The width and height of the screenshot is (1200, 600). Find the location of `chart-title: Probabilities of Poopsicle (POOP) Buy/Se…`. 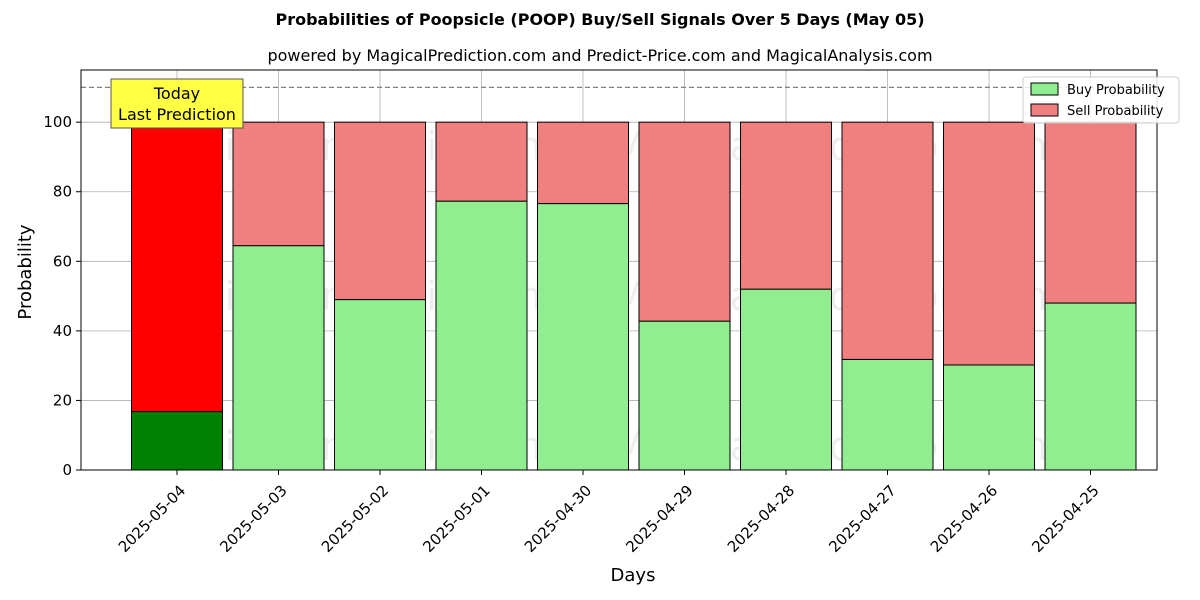

chart-title: Probabilities of Poopsicle (POOP) Buy/Se… is located at coordinates (600, 19).